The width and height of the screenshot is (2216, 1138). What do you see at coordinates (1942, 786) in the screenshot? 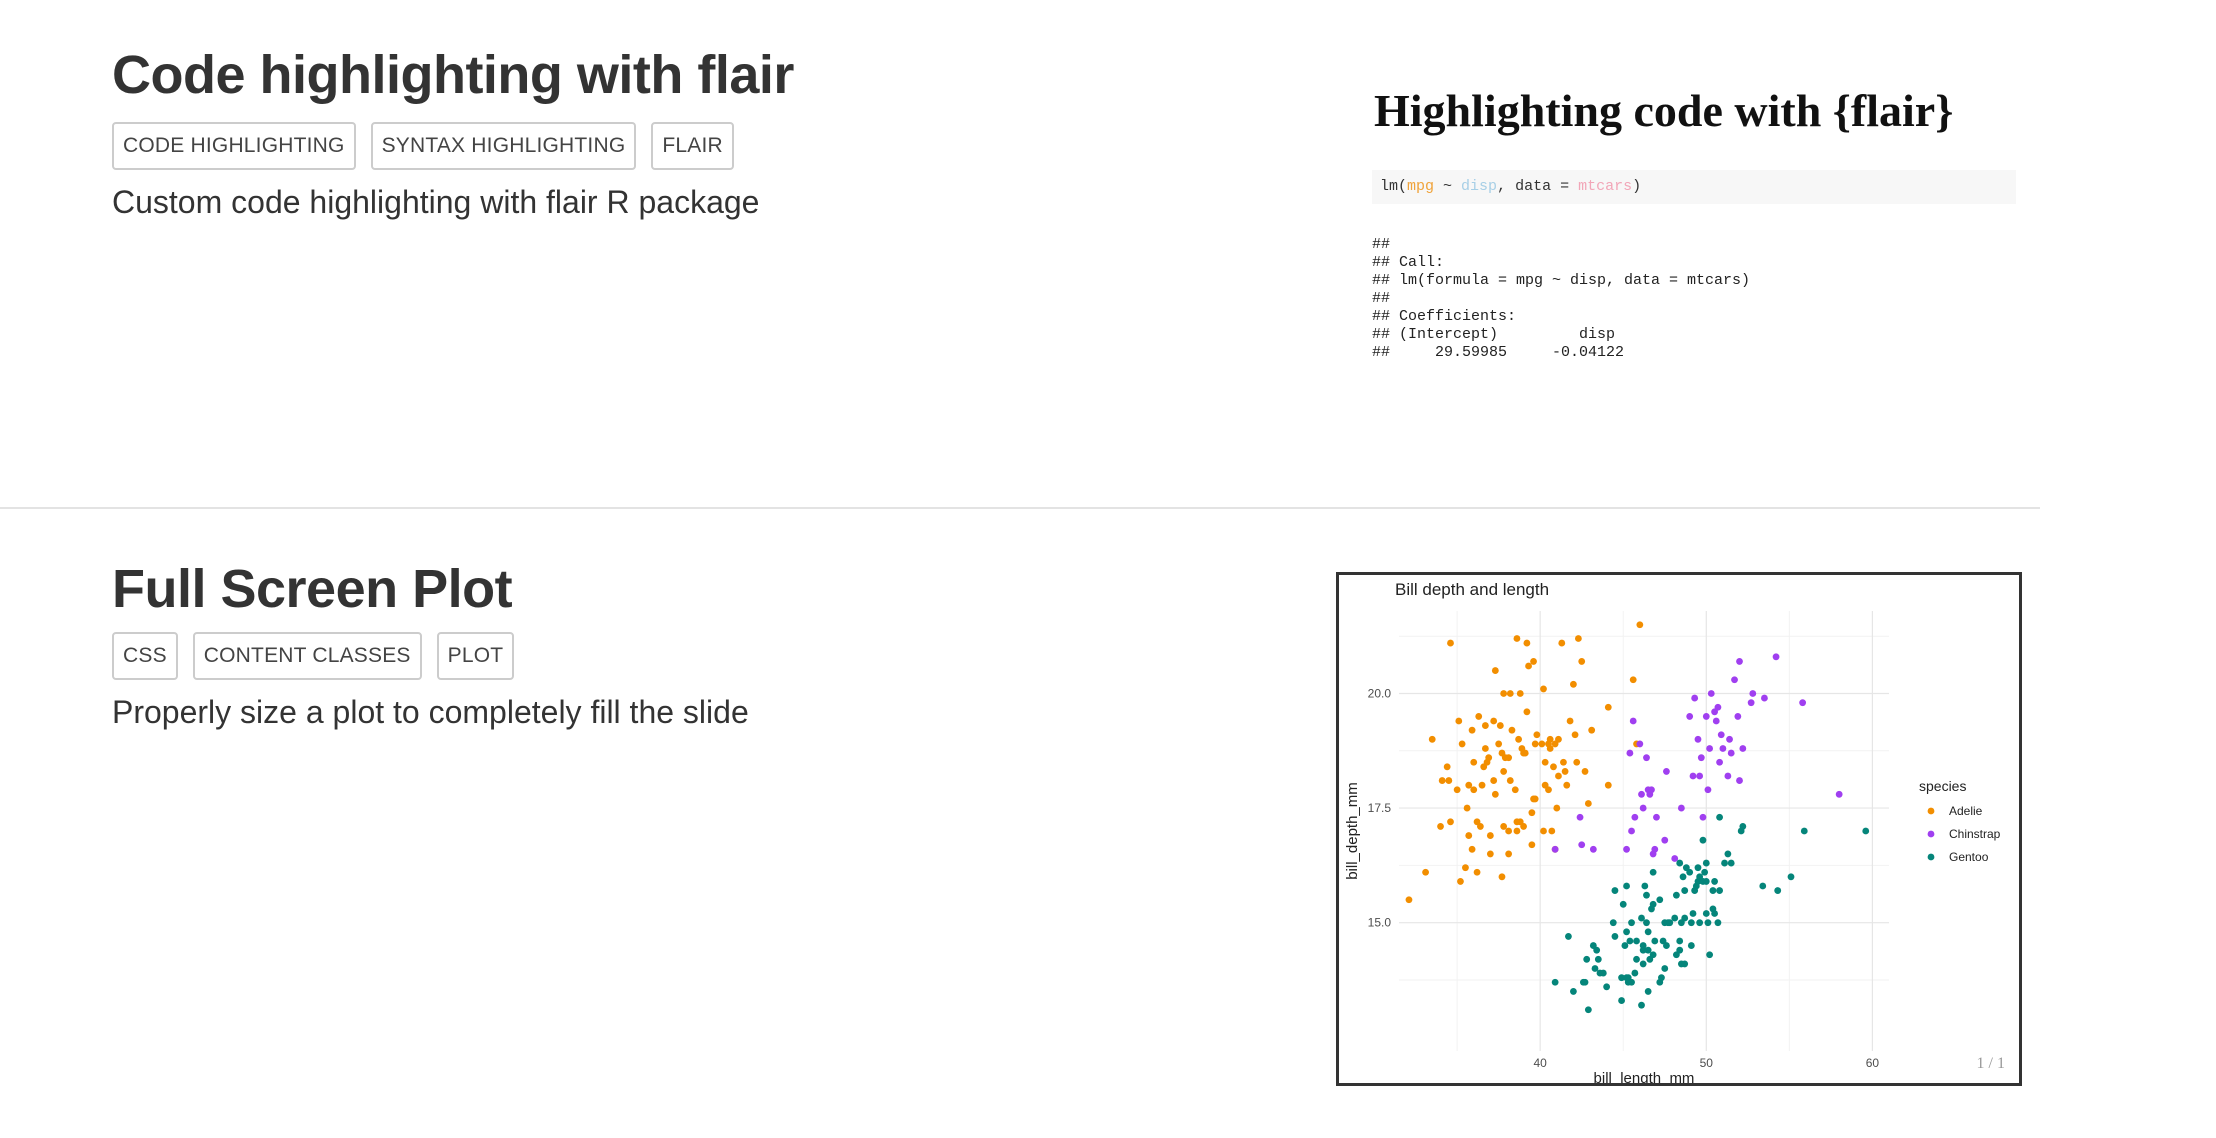
I see `legend-title: species` at bounding box center [1942, 786].